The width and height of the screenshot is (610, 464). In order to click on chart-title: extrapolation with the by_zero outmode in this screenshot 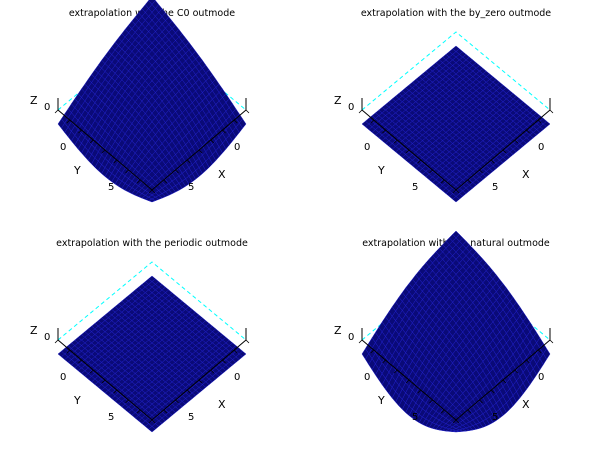, I will do `click(456, 13)`.